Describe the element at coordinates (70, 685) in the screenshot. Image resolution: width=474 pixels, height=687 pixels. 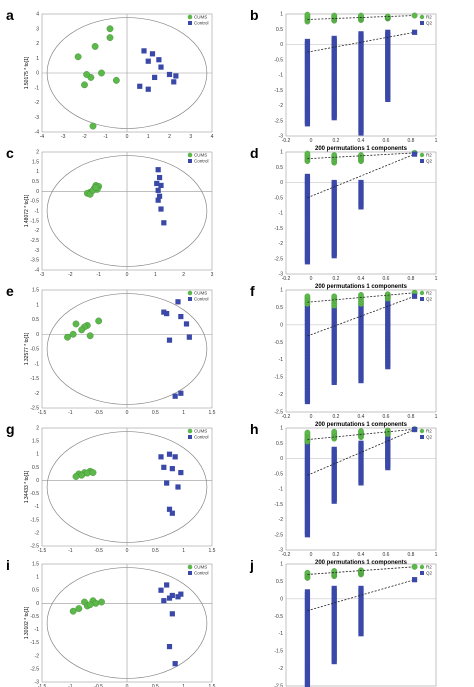
I see `x-tick-label: -1` at that location.